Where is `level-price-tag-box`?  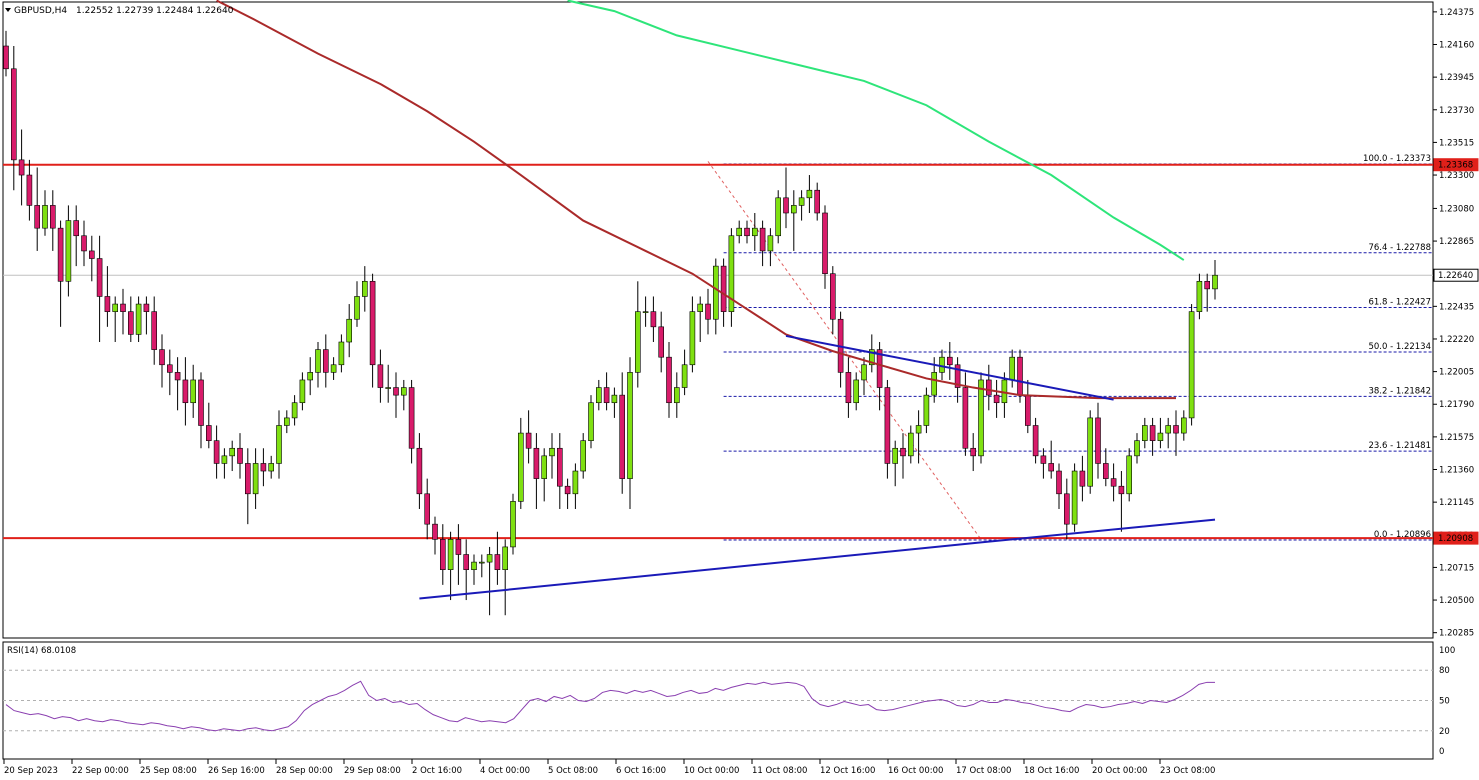 level-price-tag-box is located at coordinates (1456, 538).